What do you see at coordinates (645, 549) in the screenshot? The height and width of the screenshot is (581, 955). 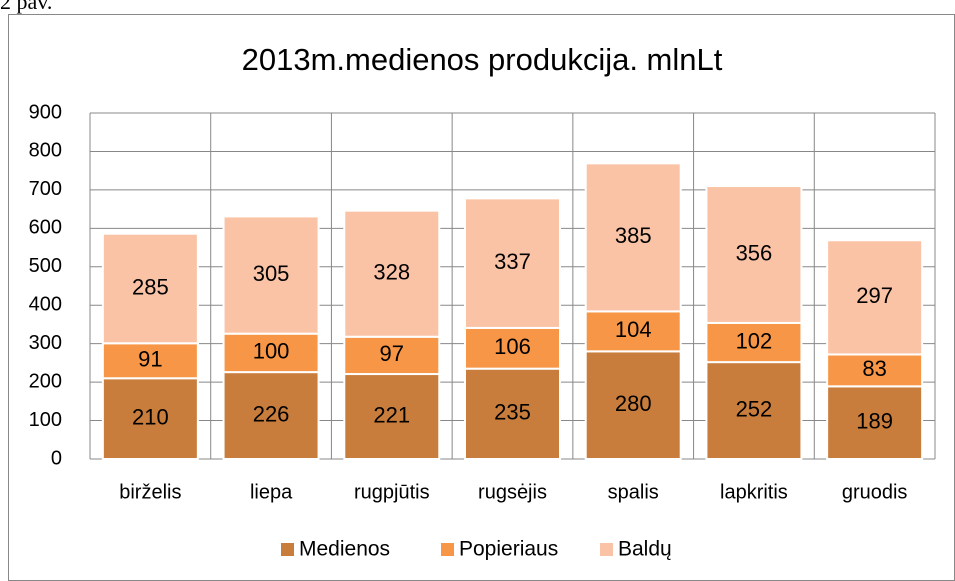 I see `legend-label: Baldų` at bounding box center [645, 549].